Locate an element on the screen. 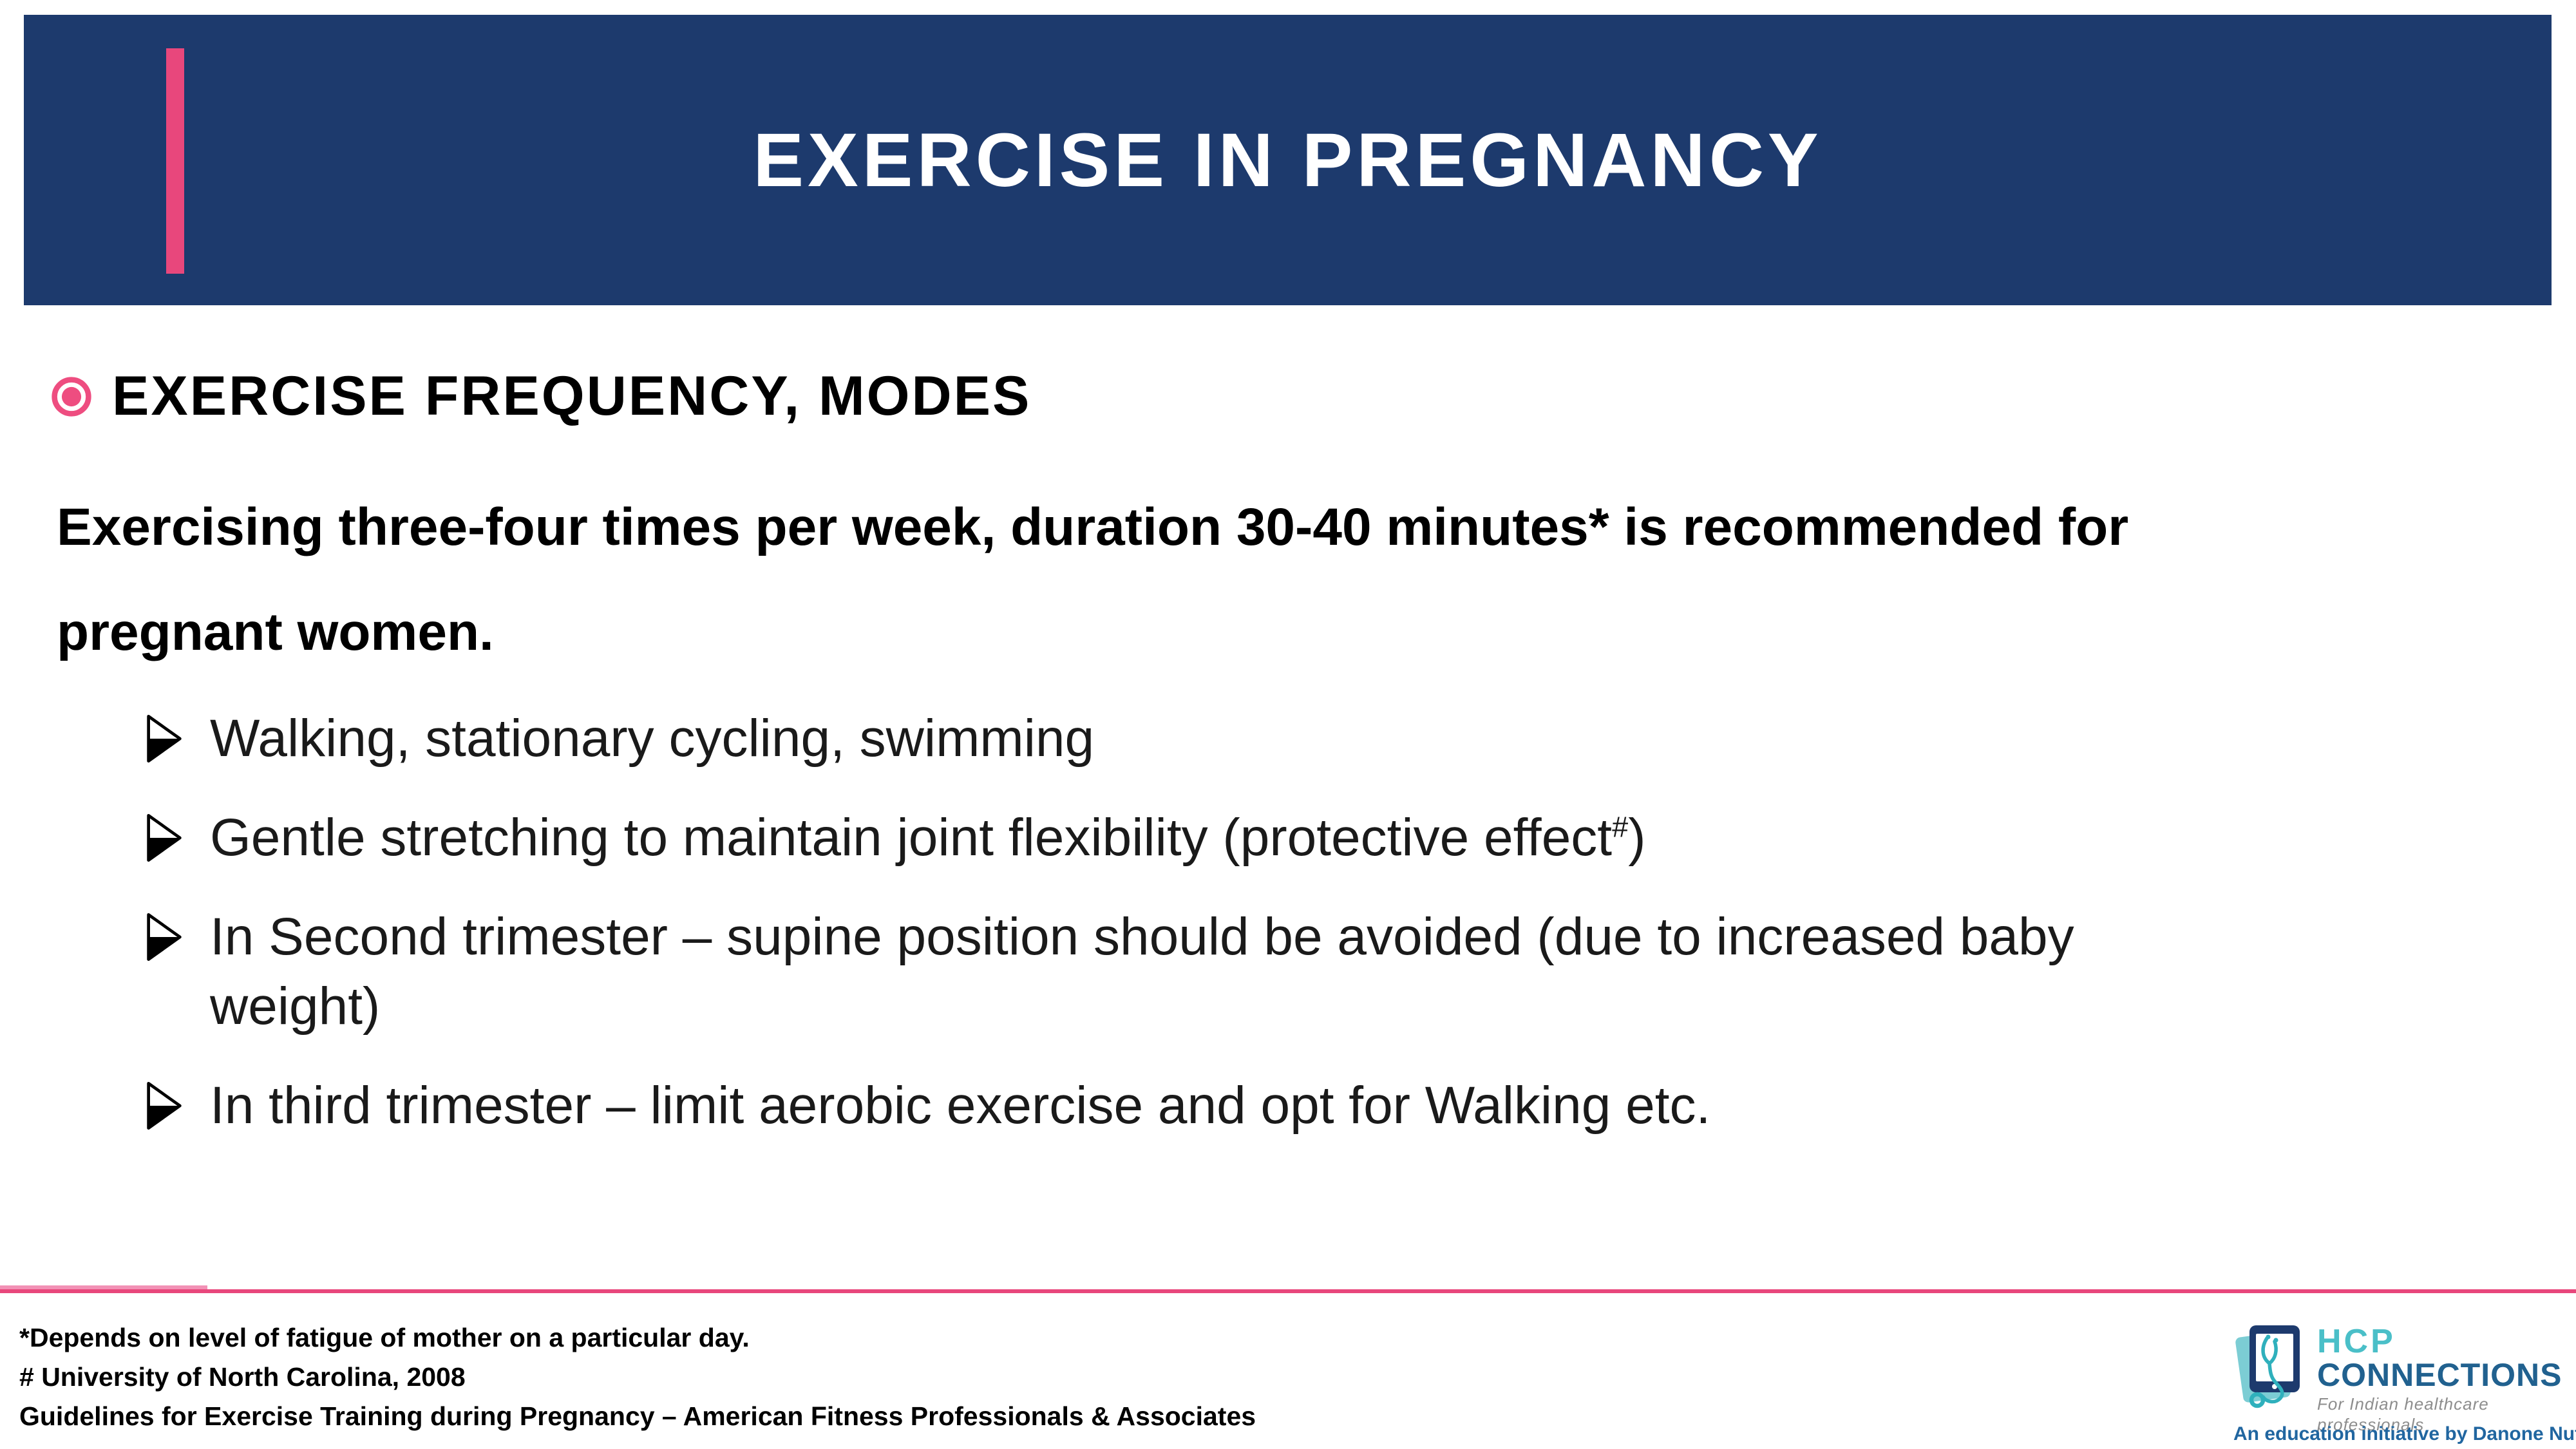  logo-tagline: For Indian healthcare professionals is located at coordinates (2403, 1414).